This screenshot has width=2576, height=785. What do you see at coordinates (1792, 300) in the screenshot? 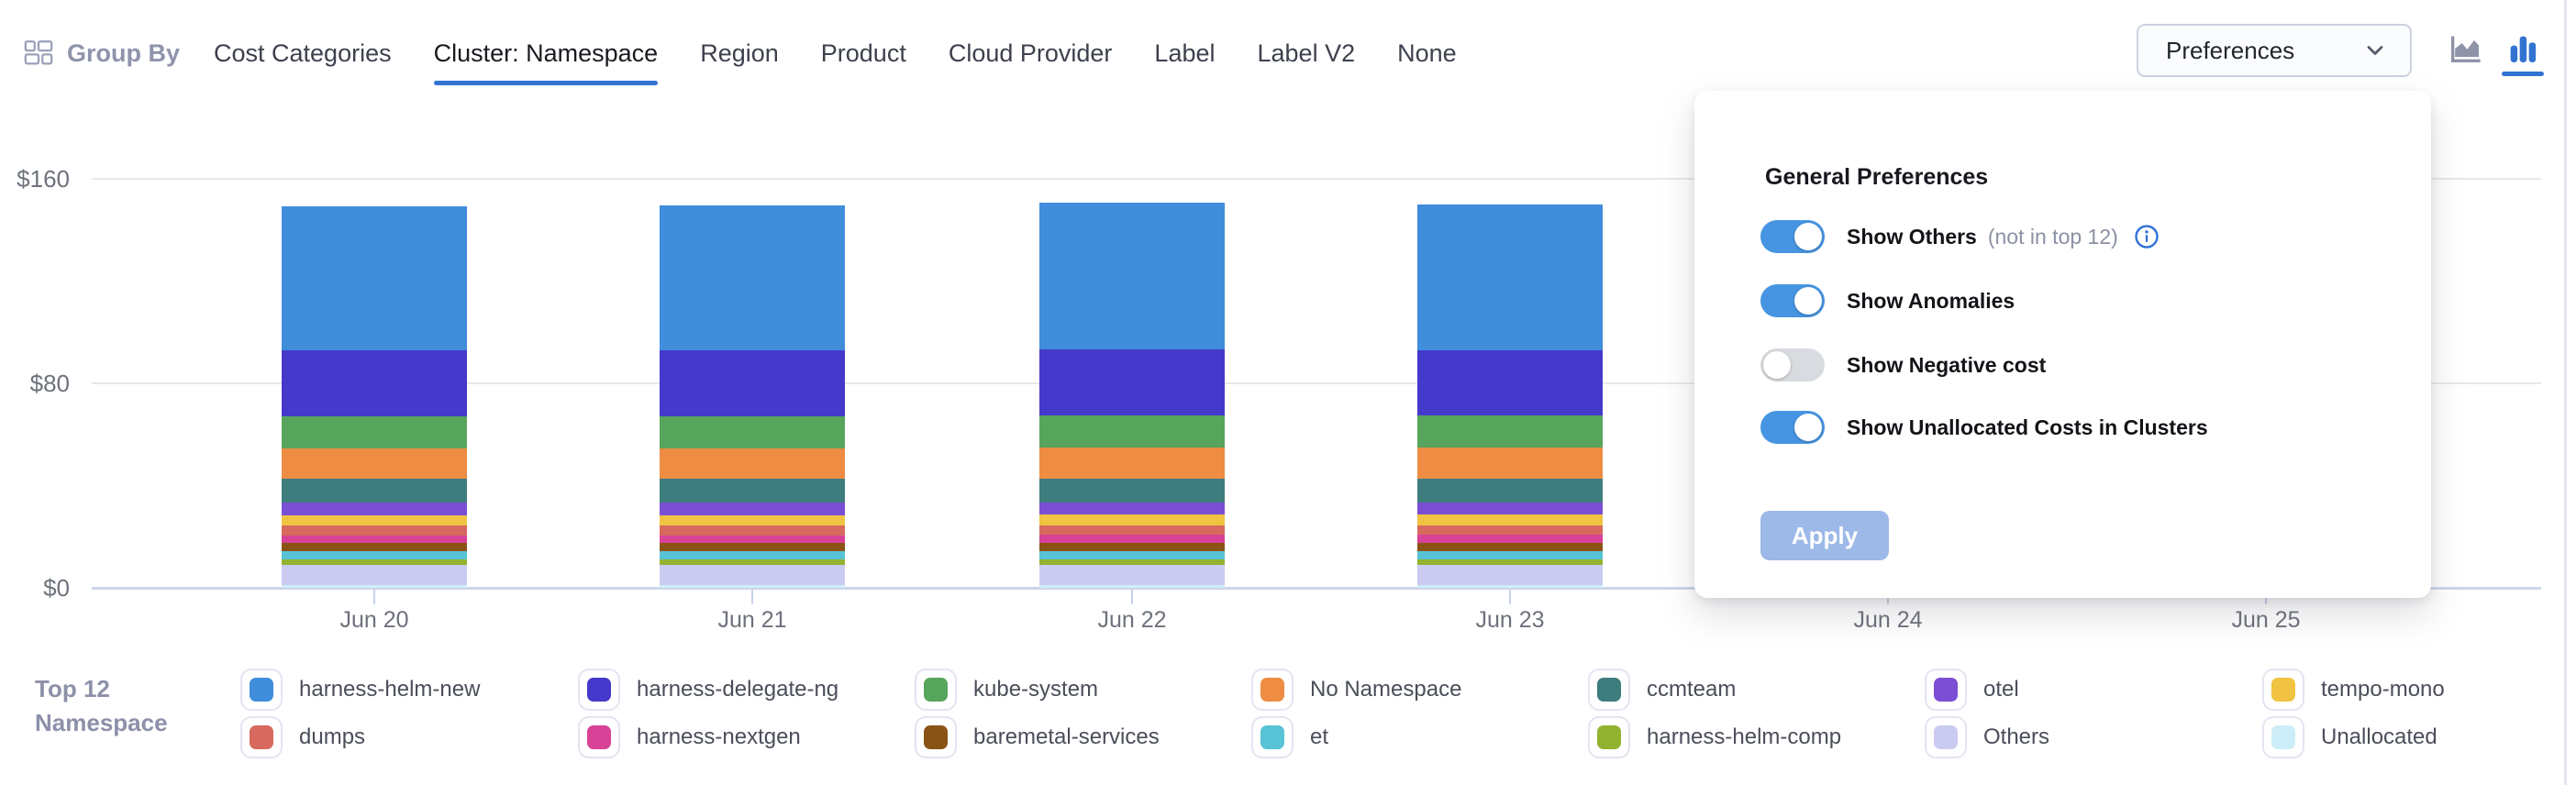
I see `toggle-show-anomalies` at bounding box center [1792, 300].